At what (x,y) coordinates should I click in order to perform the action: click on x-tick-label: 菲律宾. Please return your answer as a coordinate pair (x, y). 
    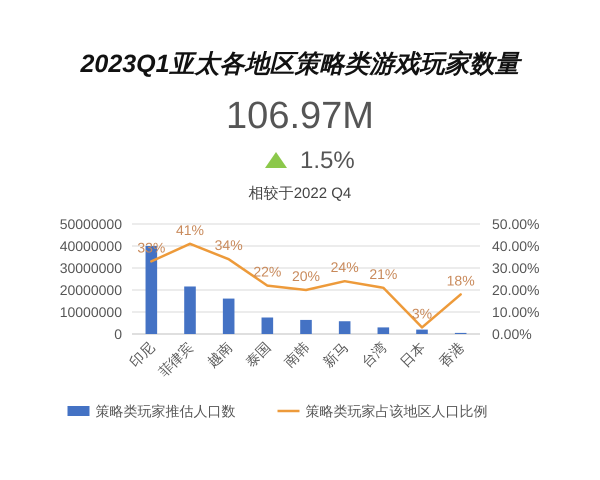
    Looking at the image, I should click on (175, 359).